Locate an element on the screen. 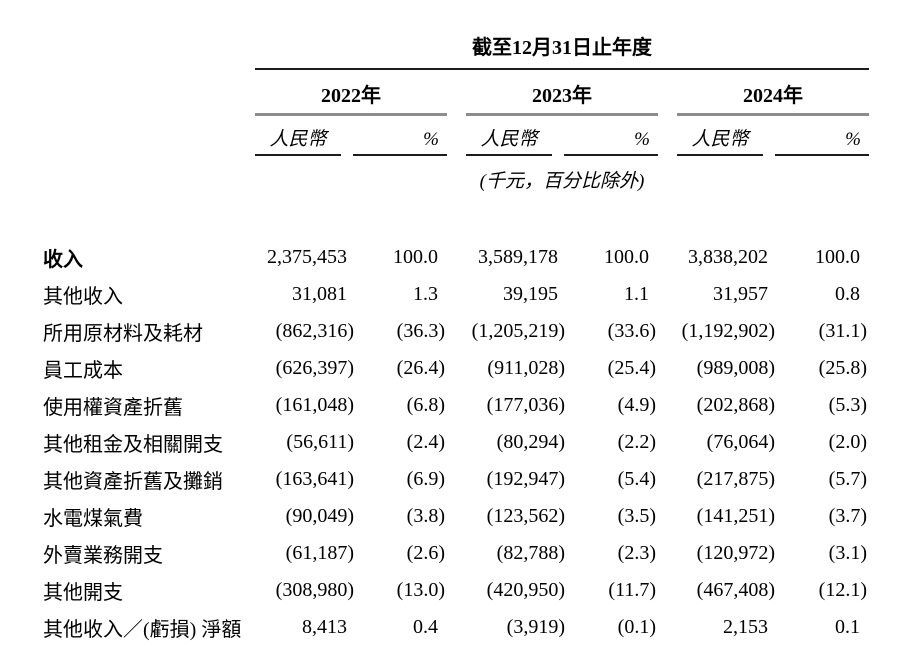 Image resolution: width=909 pixels, height=666 pixels. value-pct-2023: (3.5) is located at coordinates (636, 516).